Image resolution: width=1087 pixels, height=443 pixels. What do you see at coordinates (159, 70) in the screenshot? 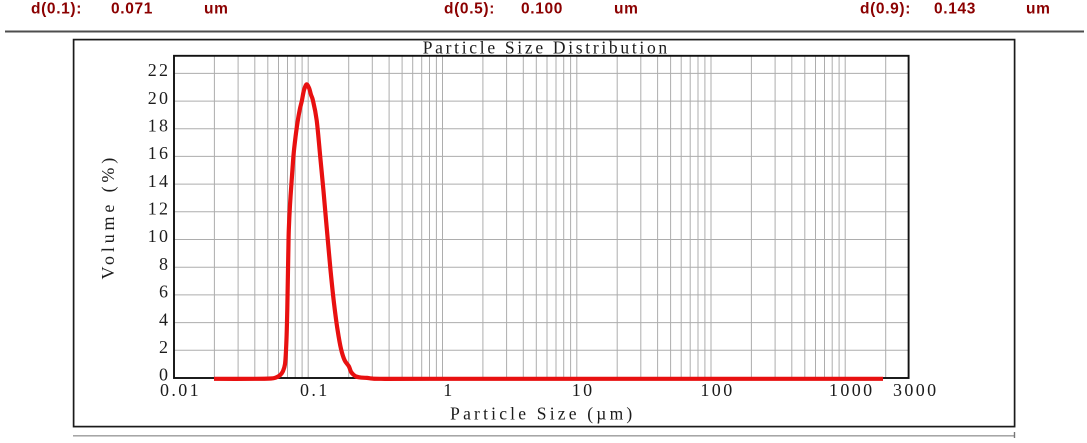
I see `svg-text: 22` at bounding box center [159, 70].